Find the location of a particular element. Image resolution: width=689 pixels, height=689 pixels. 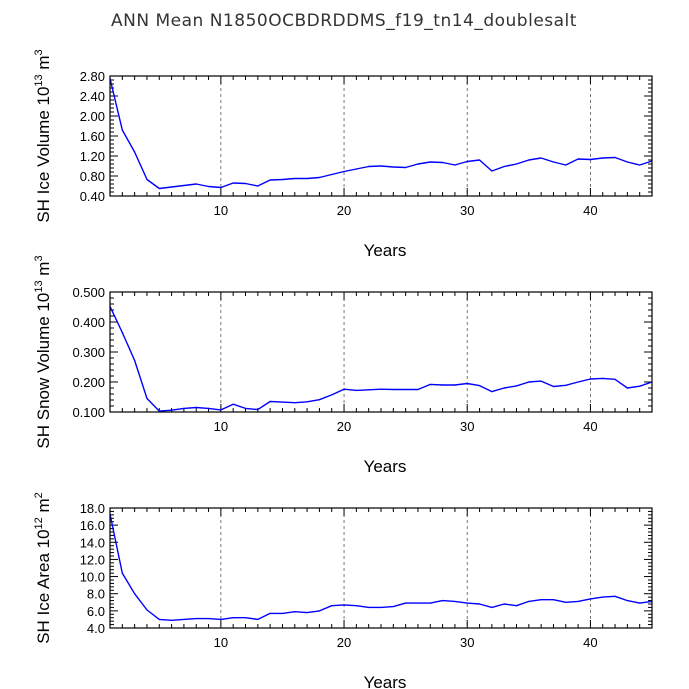

snow-volume-y-axis-title: SH Snow Volume 1013 m3 is located at coordinates (43, 351).